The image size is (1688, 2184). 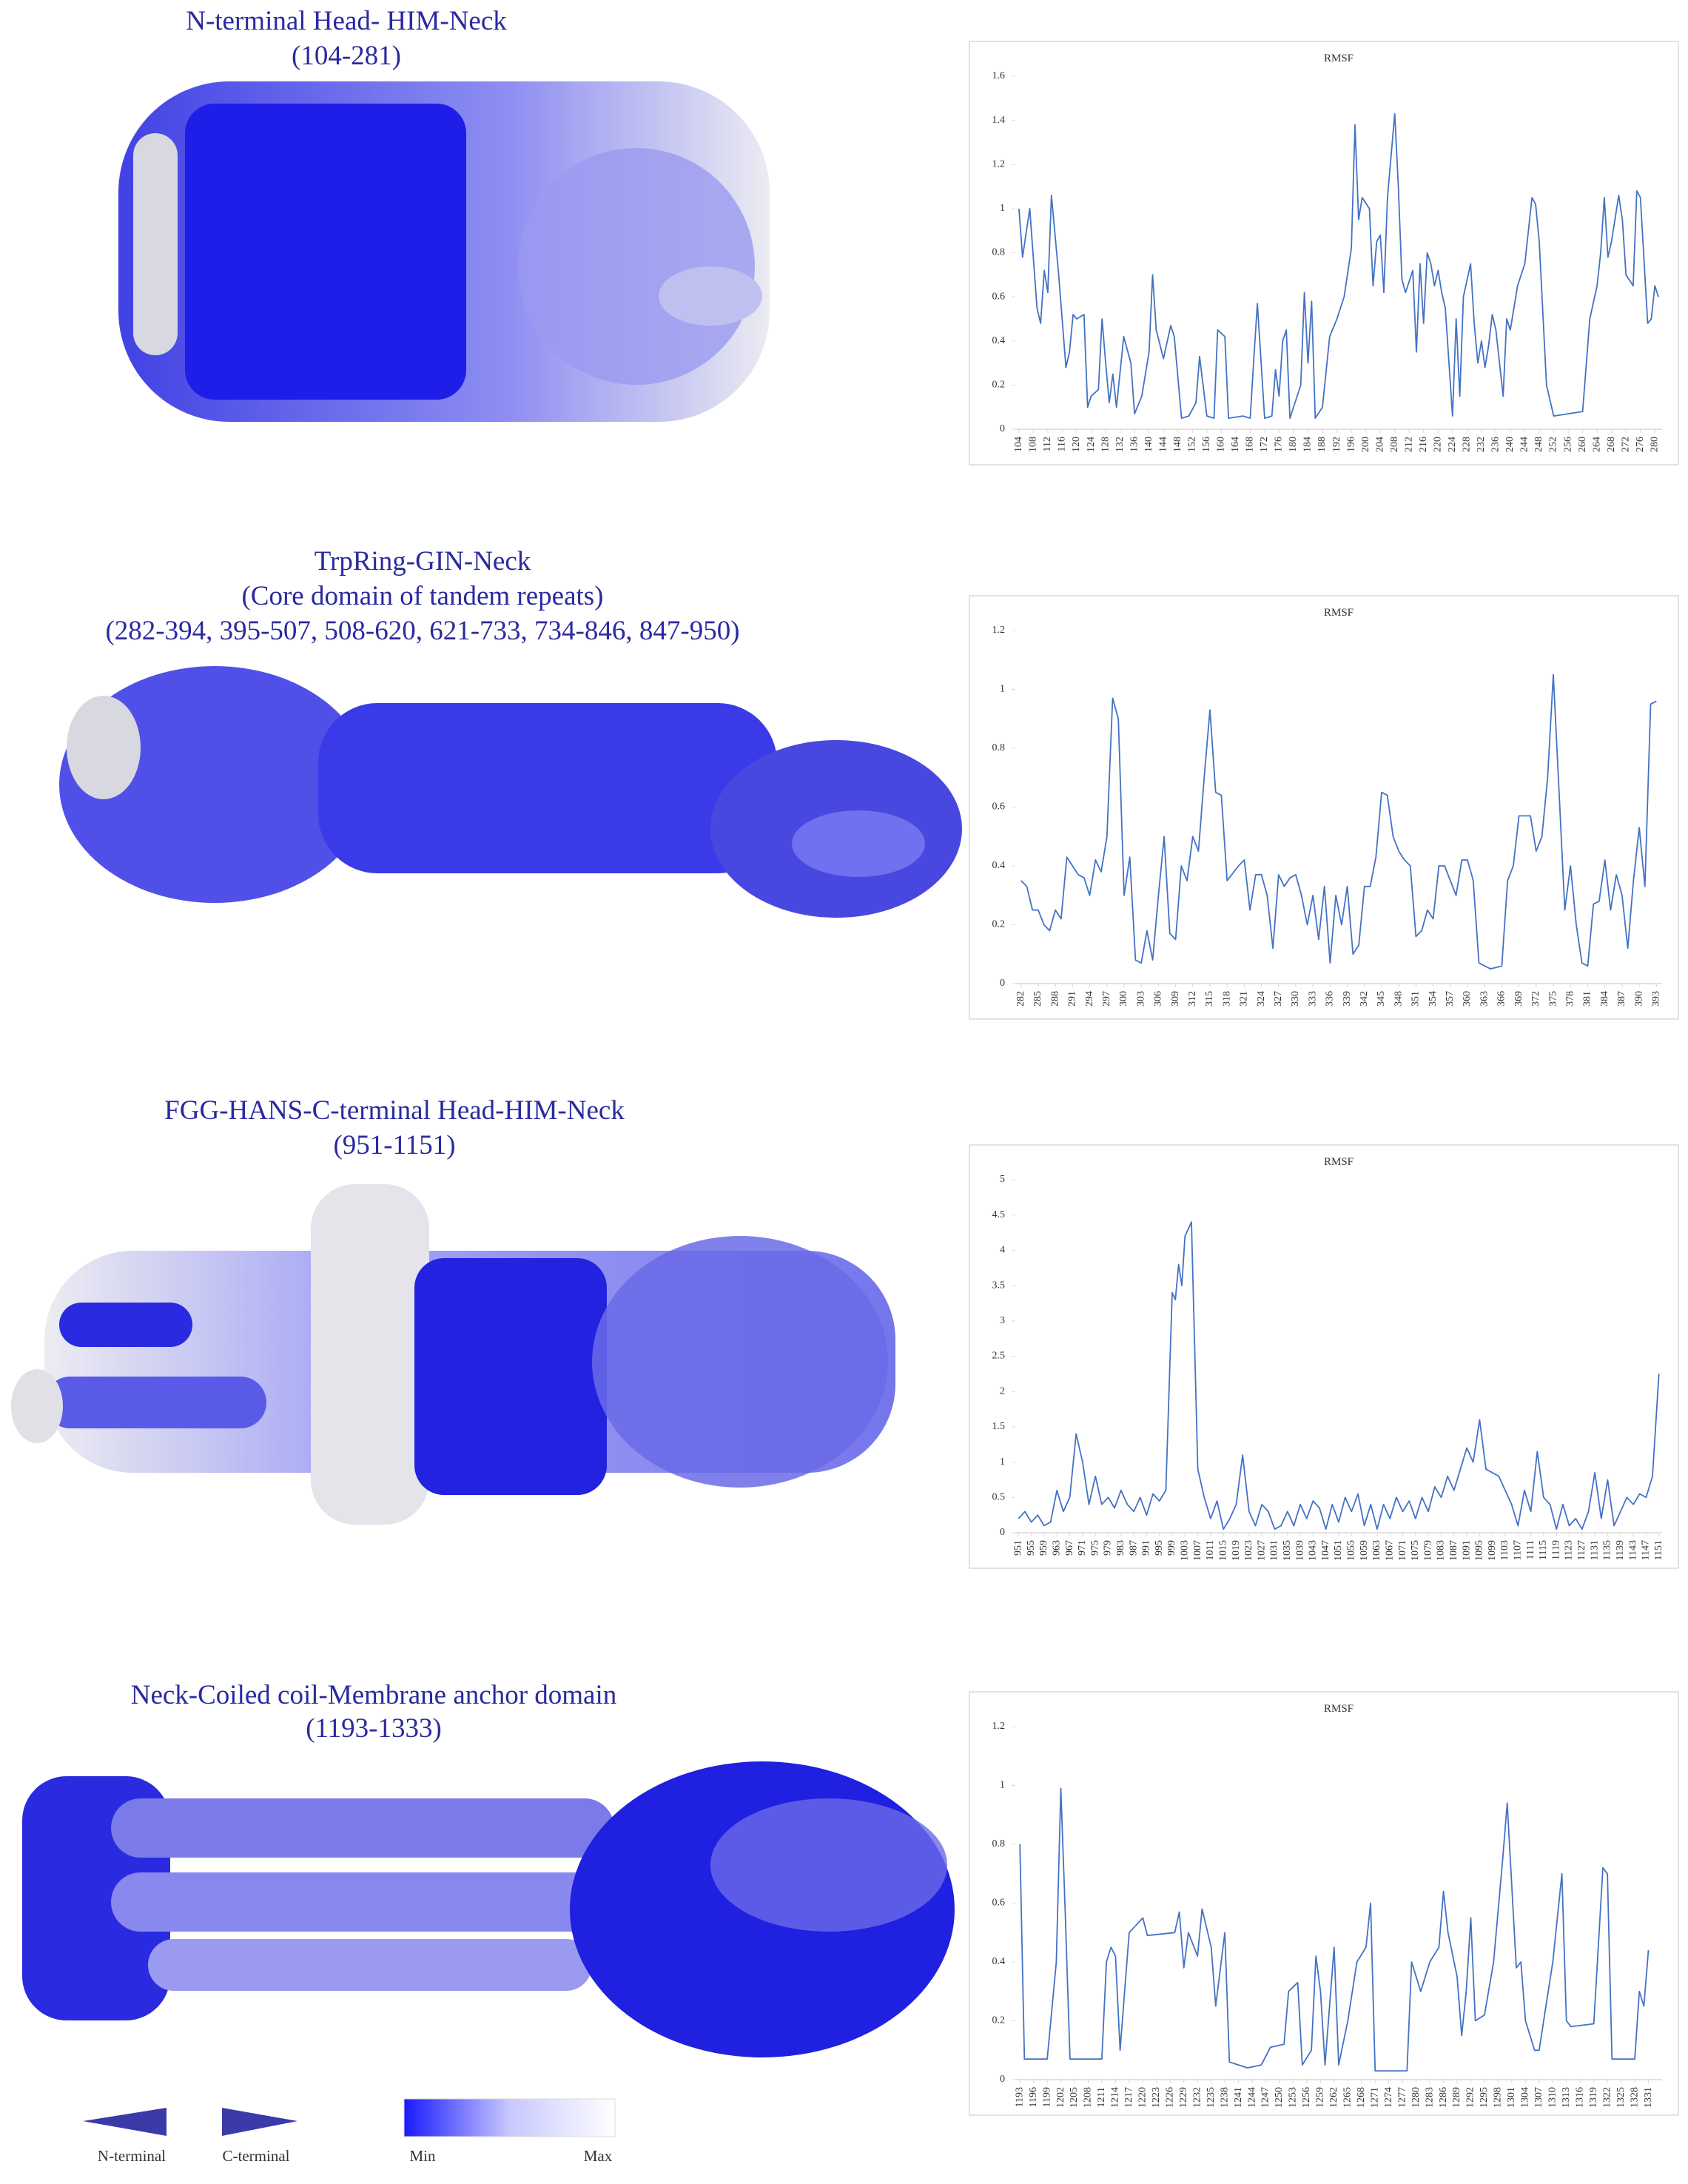 I want to click on x-tick-label: 228, so click(x=1467, y=445).